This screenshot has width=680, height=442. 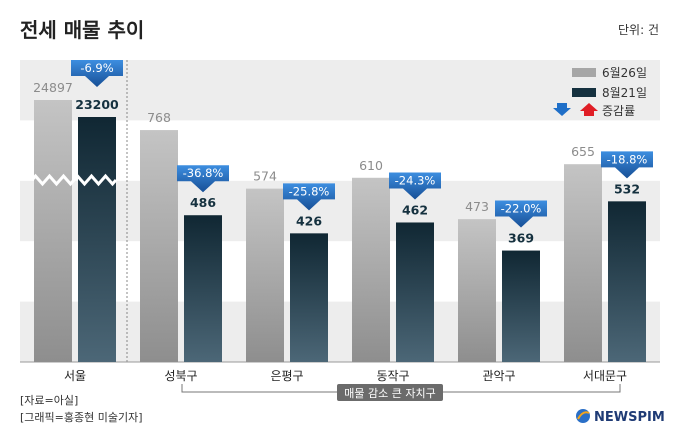 What do you see at coordinates (605, 376) in the screenshot?
I see `x-tick-label: 서대문구` at bounding box center [605, 376].